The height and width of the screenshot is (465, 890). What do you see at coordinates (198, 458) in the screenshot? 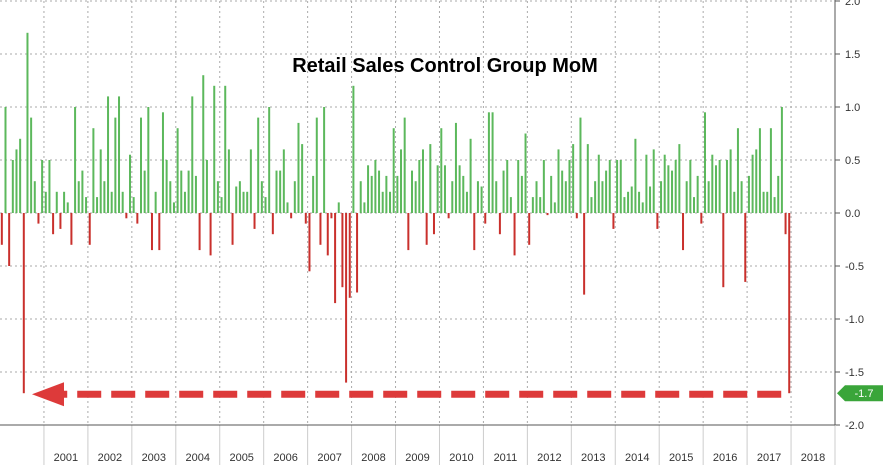
I see `x-tick-label: 2004` at bounding box center [198, 458].